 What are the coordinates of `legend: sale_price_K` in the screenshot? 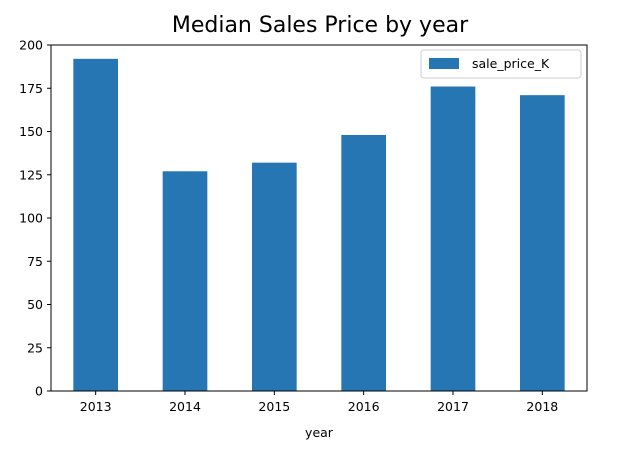 It's located at (501, 64).